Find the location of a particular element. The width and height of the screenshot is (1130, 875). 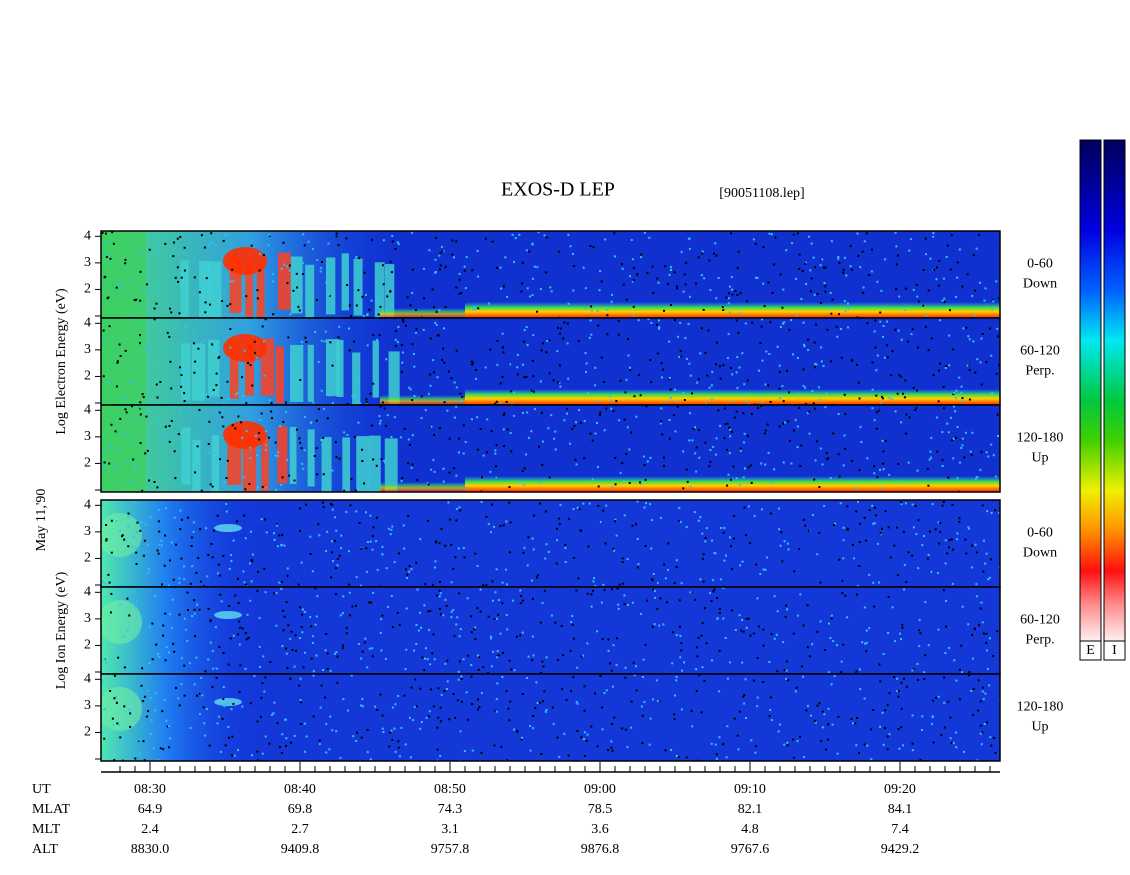

title: EXOS-D LEP is located at coordinates (558, 190).